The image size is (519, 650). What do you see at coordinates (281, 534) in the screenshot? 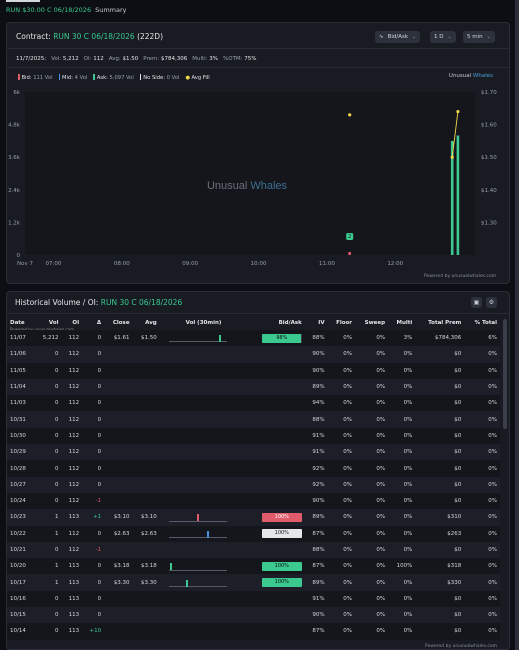
I see `bid-ask-meter: 100%` at bounding box center [281, 534].